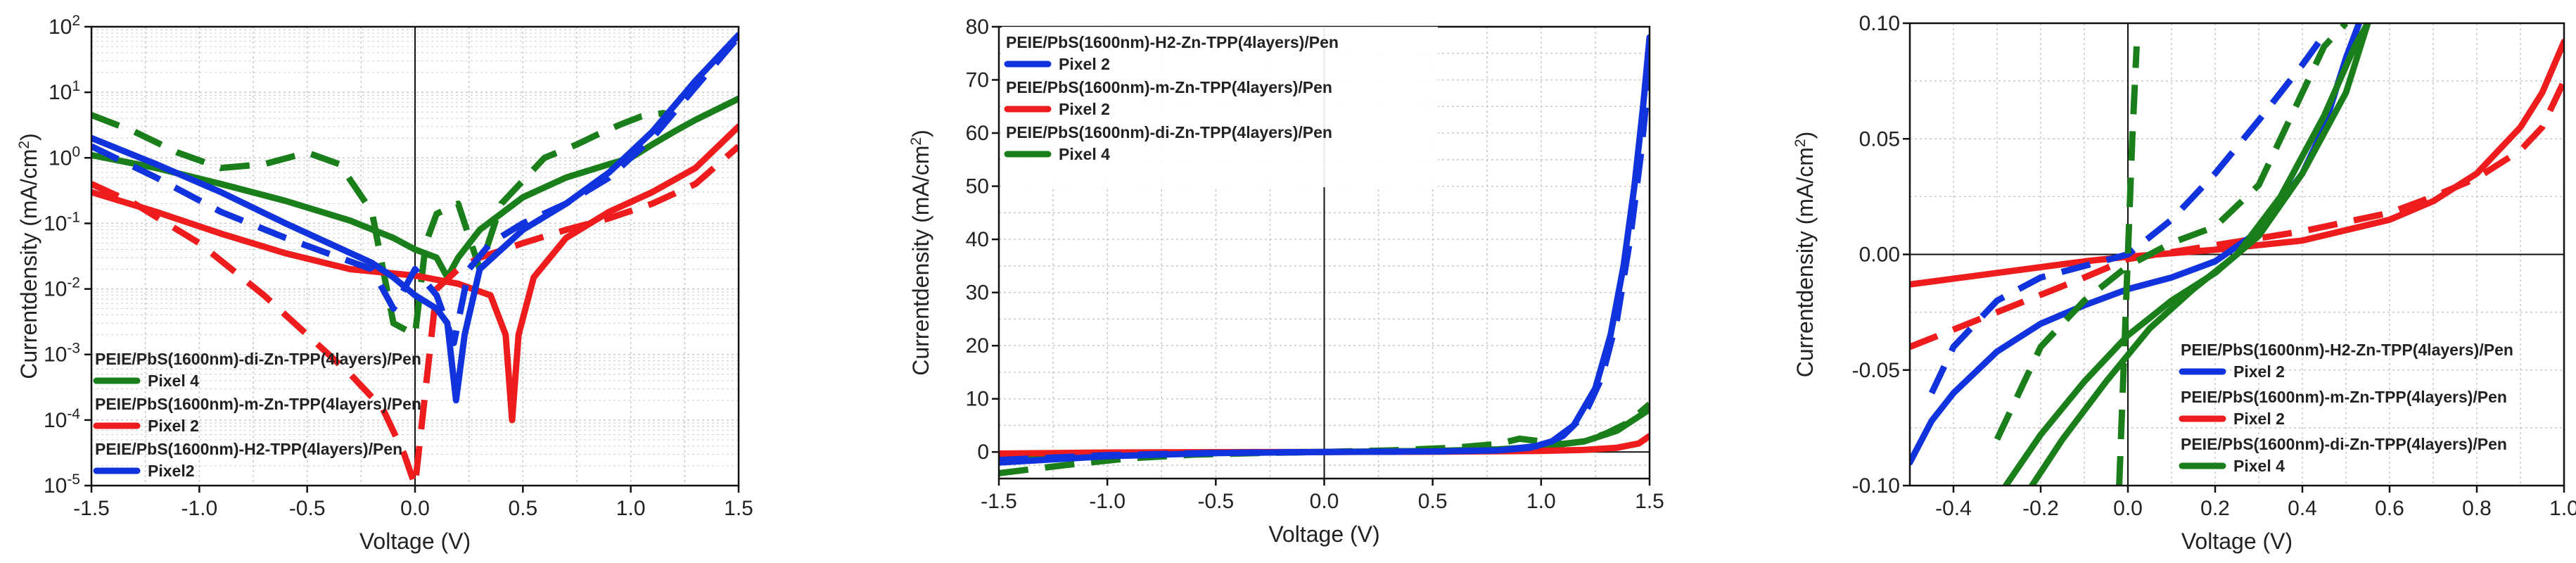 This screenshot has height=563, width=2576. What do you see at coordinates (983, 452) in the screenshot?
I see `y-tick-label: 0` at bounding box center [983, 452].